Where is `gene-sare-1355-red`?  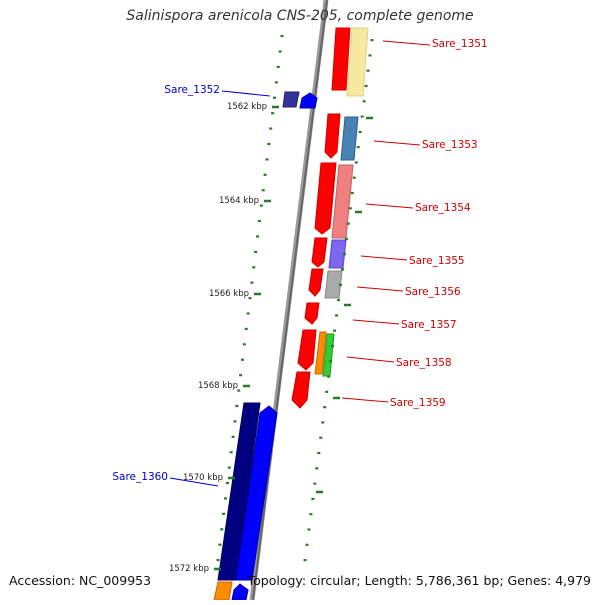 gene-sare-1355-red is located at coordinates (319, 252).